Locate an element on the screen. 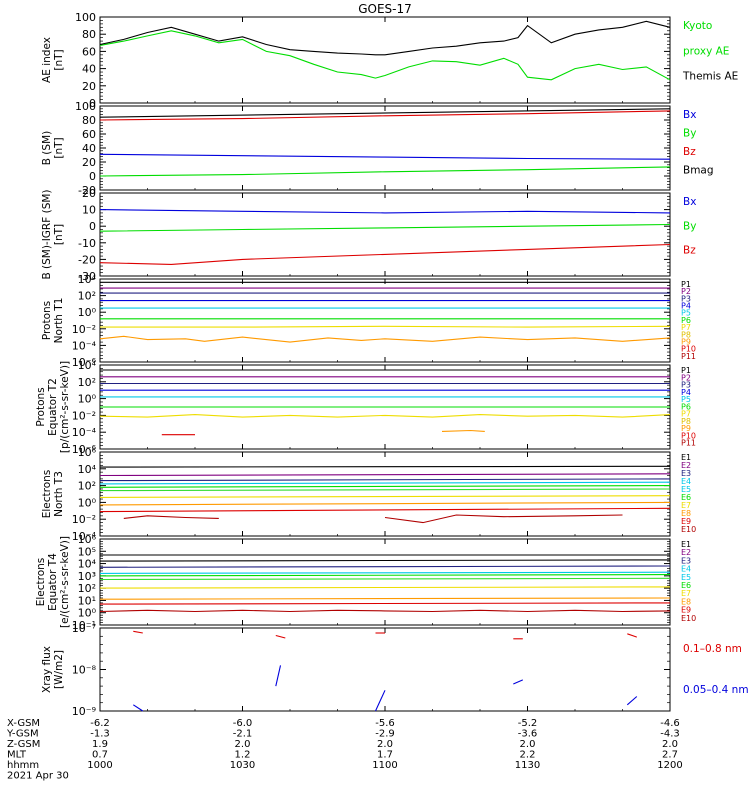 The image size is (750, 800). legend-entry: Bz is located at coordinates (689, 152).